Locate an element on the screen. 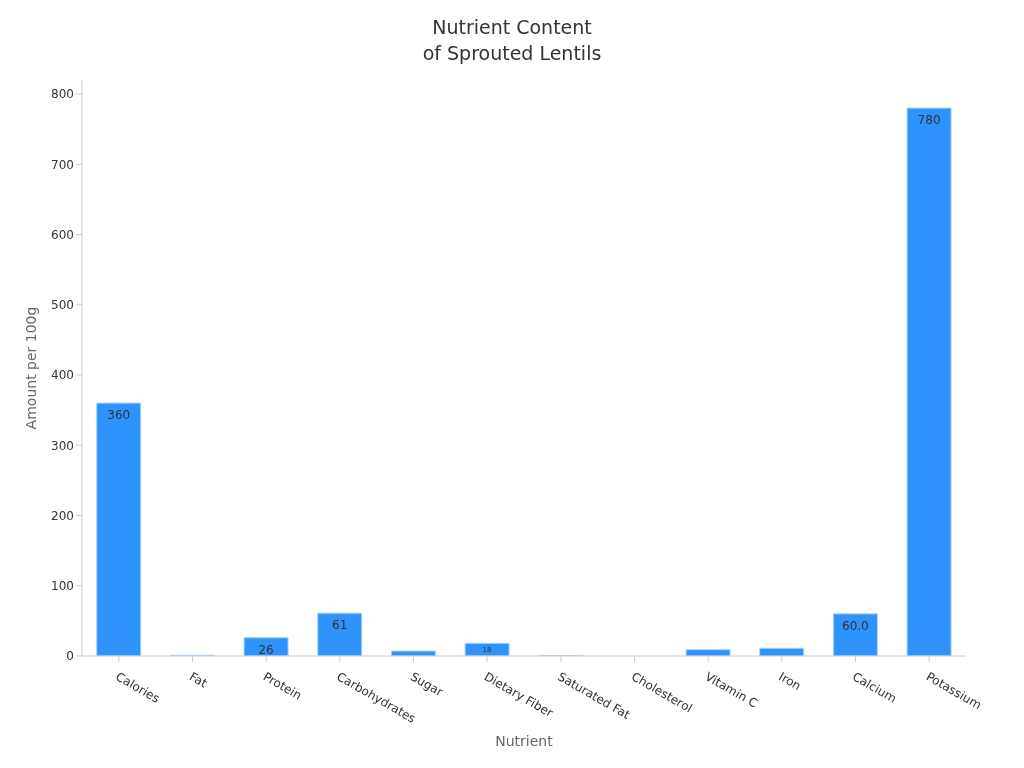 This screenshot has width=1024, height=768. x-tick-label: Fat is located at coordinates (198, 680).